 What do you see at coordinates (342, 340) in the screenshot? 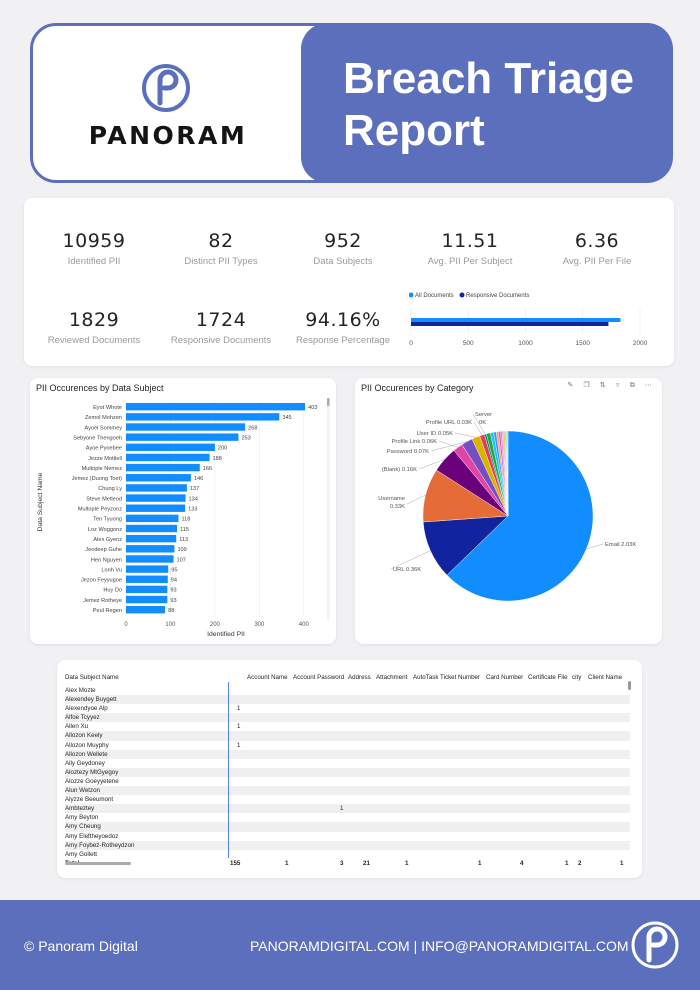
I see `kpi-label: Response Percentage` at bounding box center [342, 340].